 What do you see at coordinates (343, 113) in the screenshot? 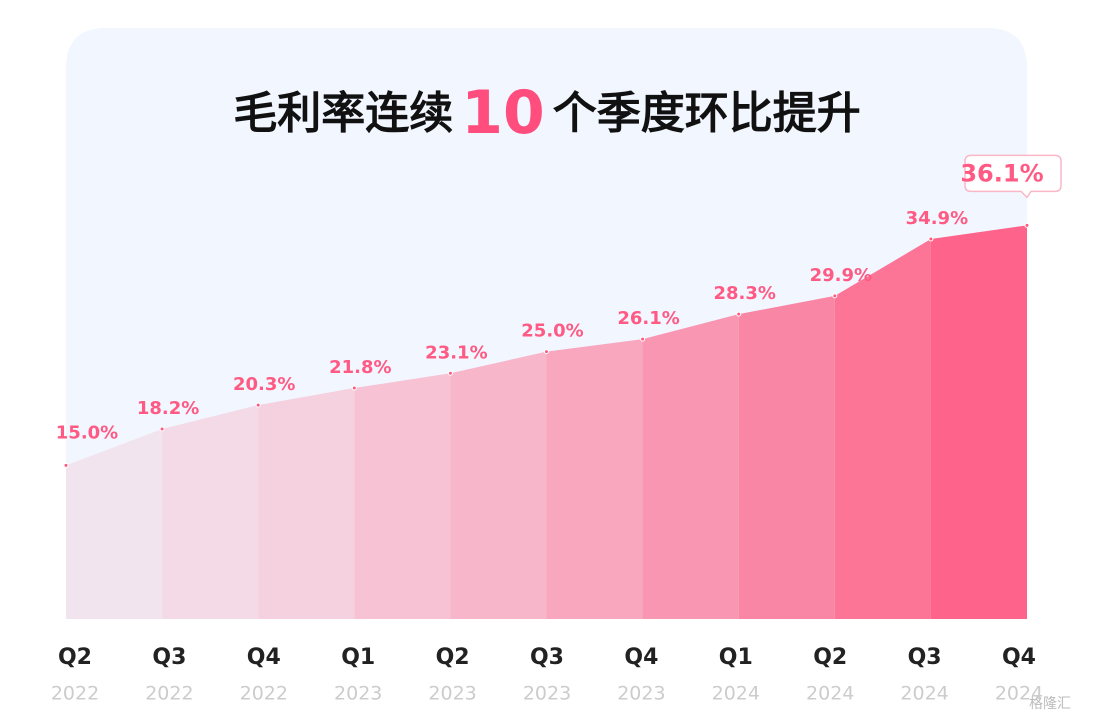
I see `title-part: 毛利率连续` at bounding box center [343, 113].